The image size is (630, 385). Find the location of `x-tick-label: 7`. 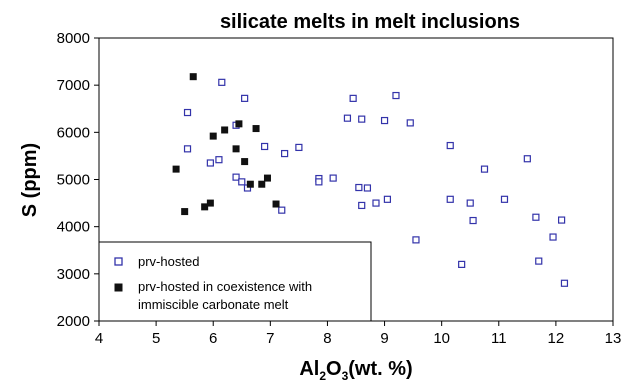

x-tick-label: 7 is located at coordinates (270, 338).